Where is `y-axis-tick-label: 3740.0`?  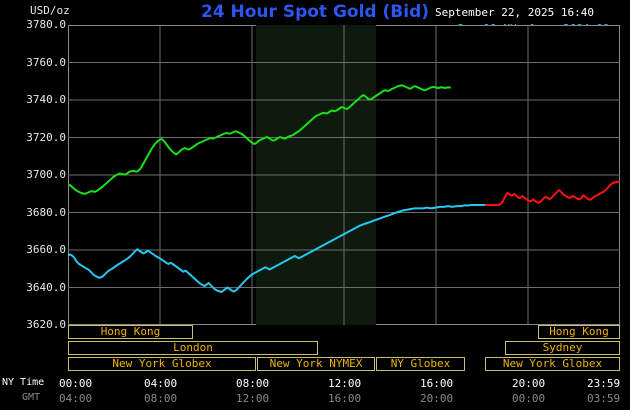 y-axis-tick-label: 3740.0 is located at coordinates (46, 99).